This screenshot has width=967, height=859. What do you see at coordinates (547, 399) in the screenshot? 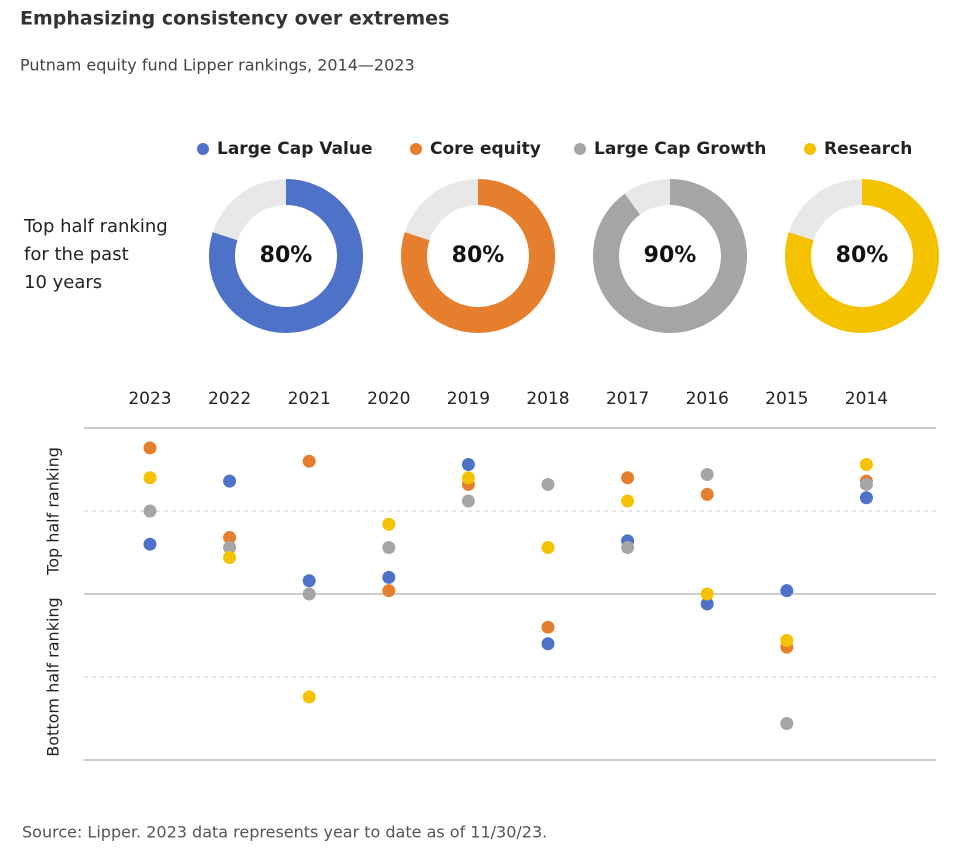
I see `x-tick-label: 2018` at bounding box center [547, 399].